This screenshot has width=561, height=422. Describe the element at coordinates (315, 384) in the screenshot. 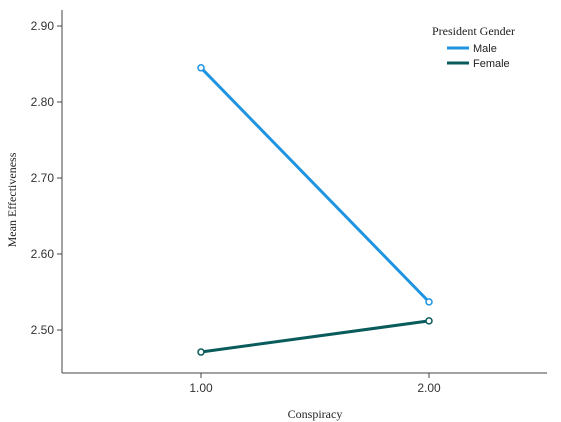

I see `x-axis-ticks: 1.00 2.00` at that location.